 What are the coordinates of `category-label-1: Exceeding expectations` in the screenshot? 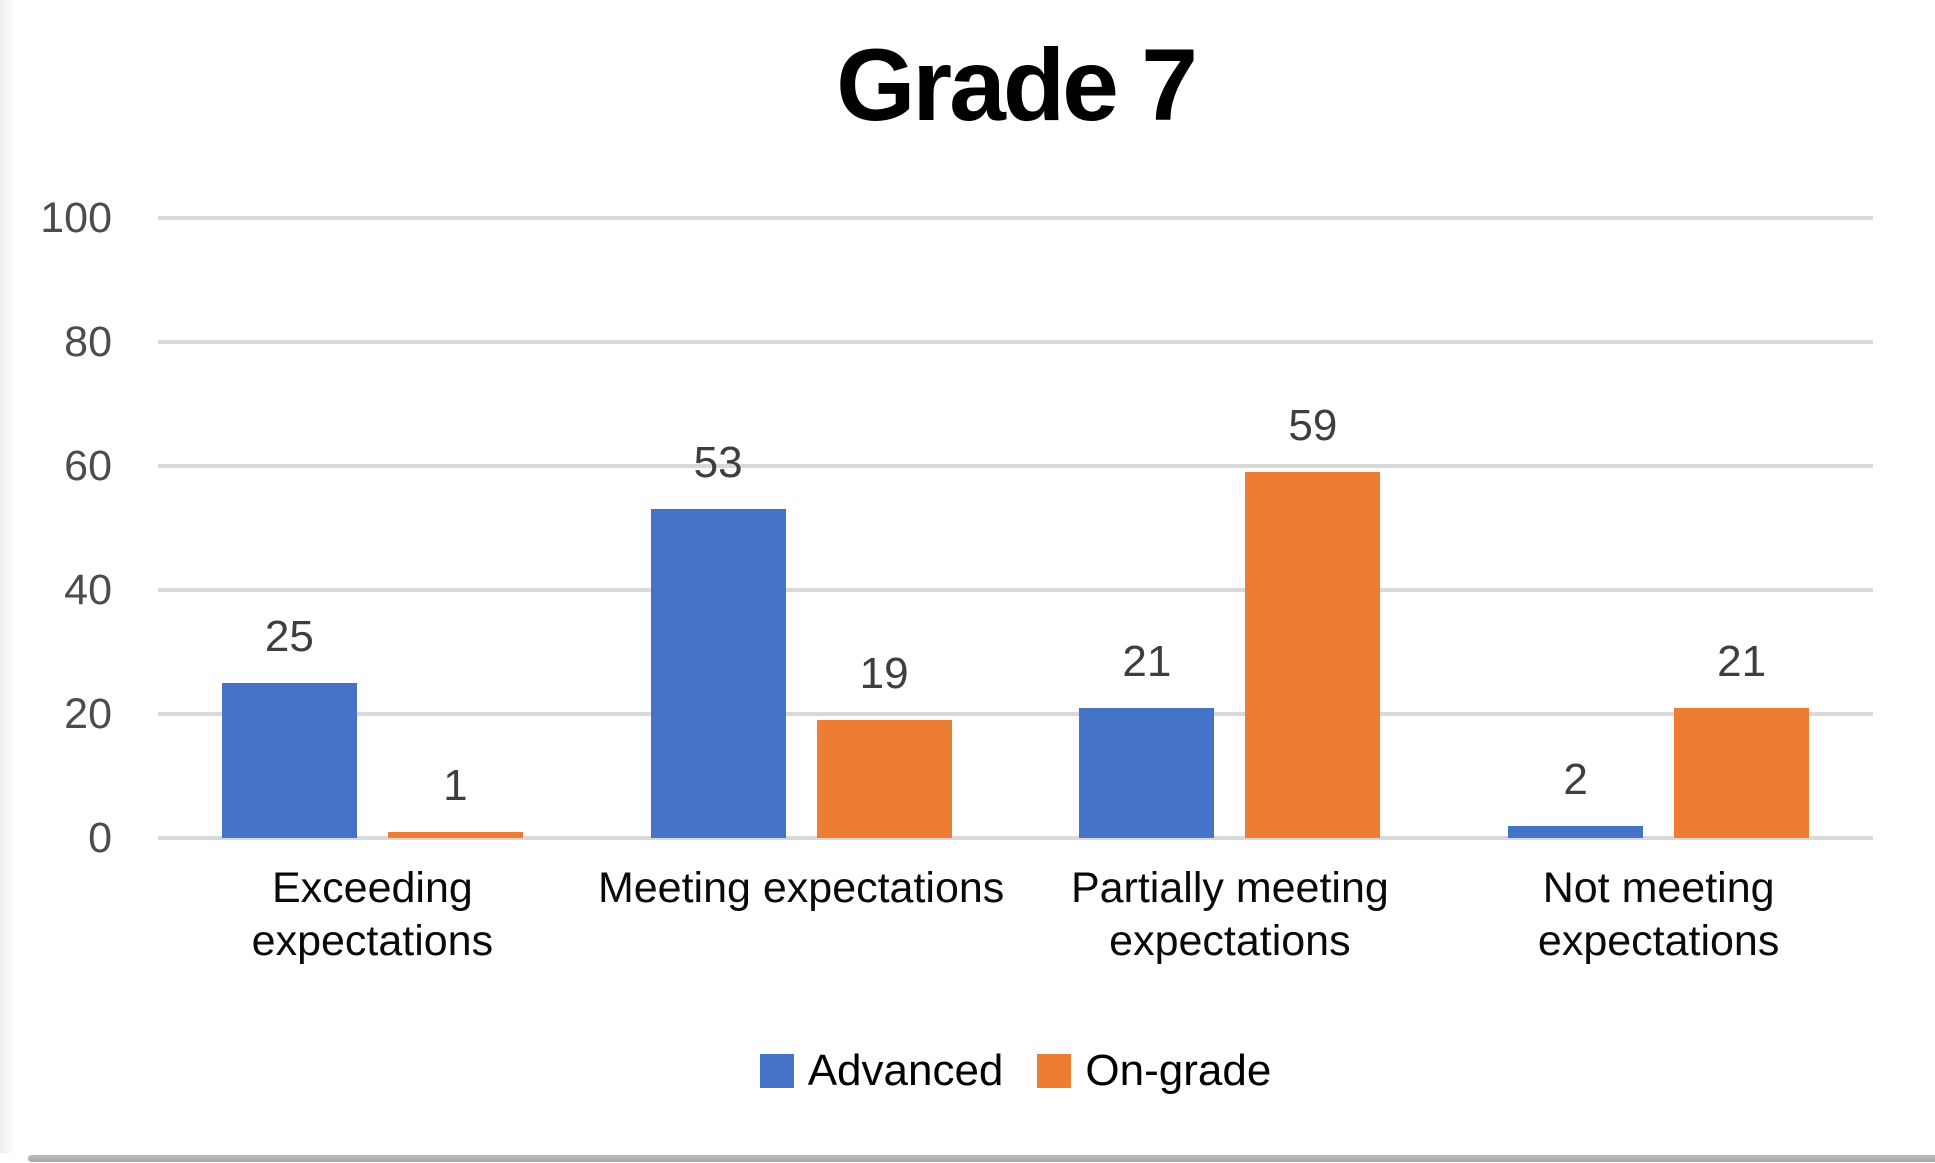 It's located at (372, 914).